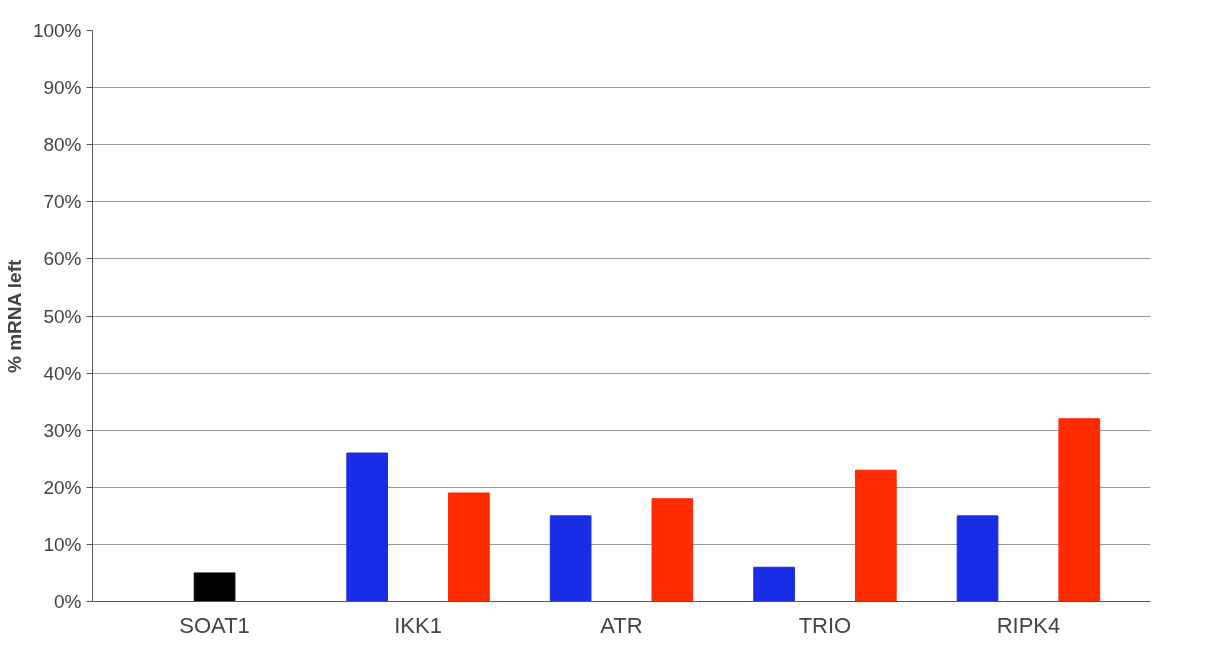  I want to click on y-tick-label: 50%, so click(62, 316).